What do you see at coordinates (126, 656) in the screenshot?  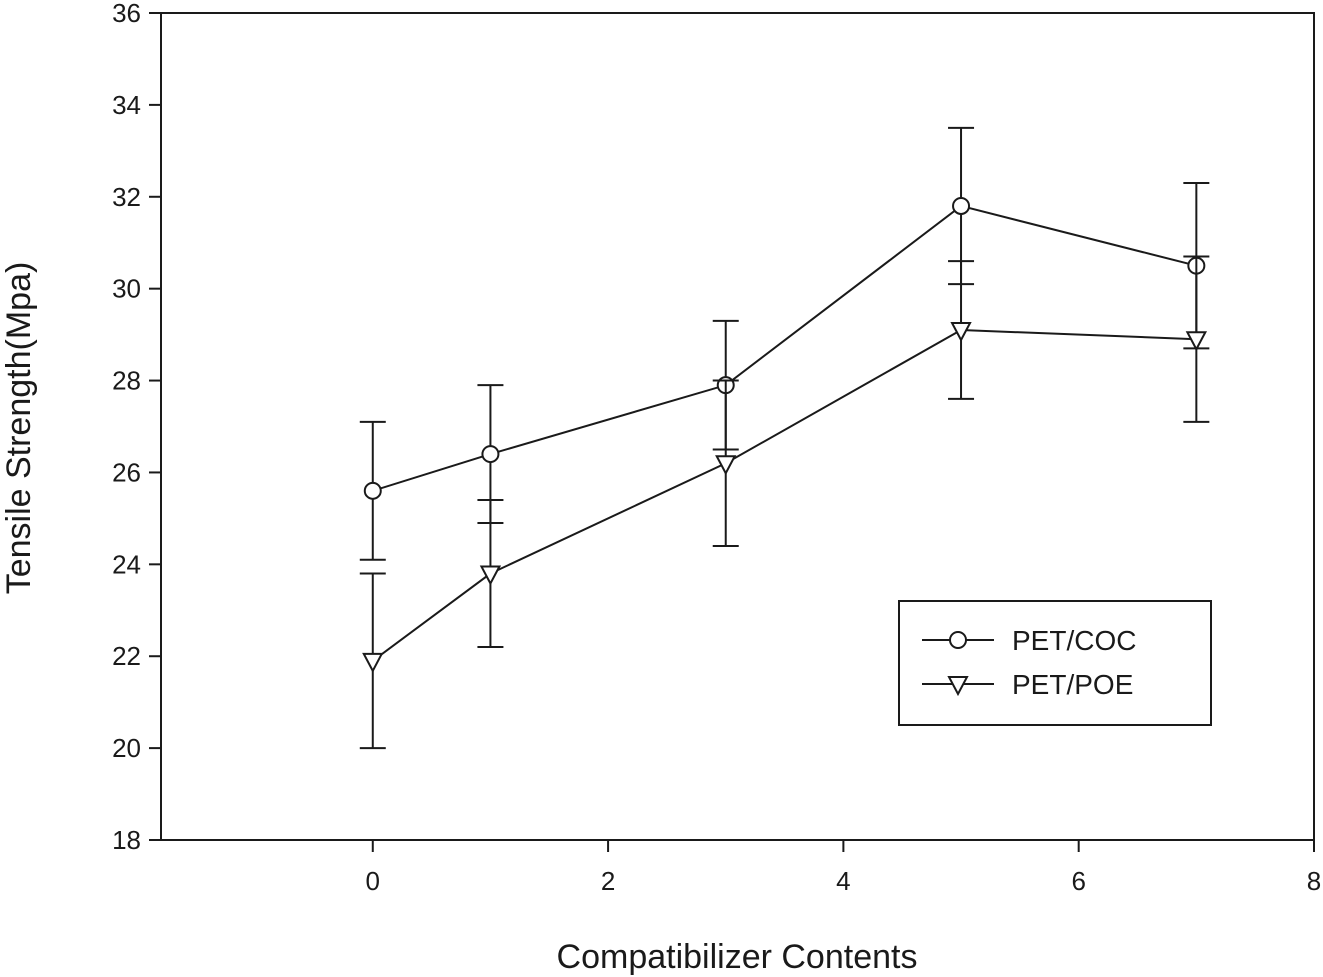 I see `y-tick-label: 22` at bounding box center [126, 656].